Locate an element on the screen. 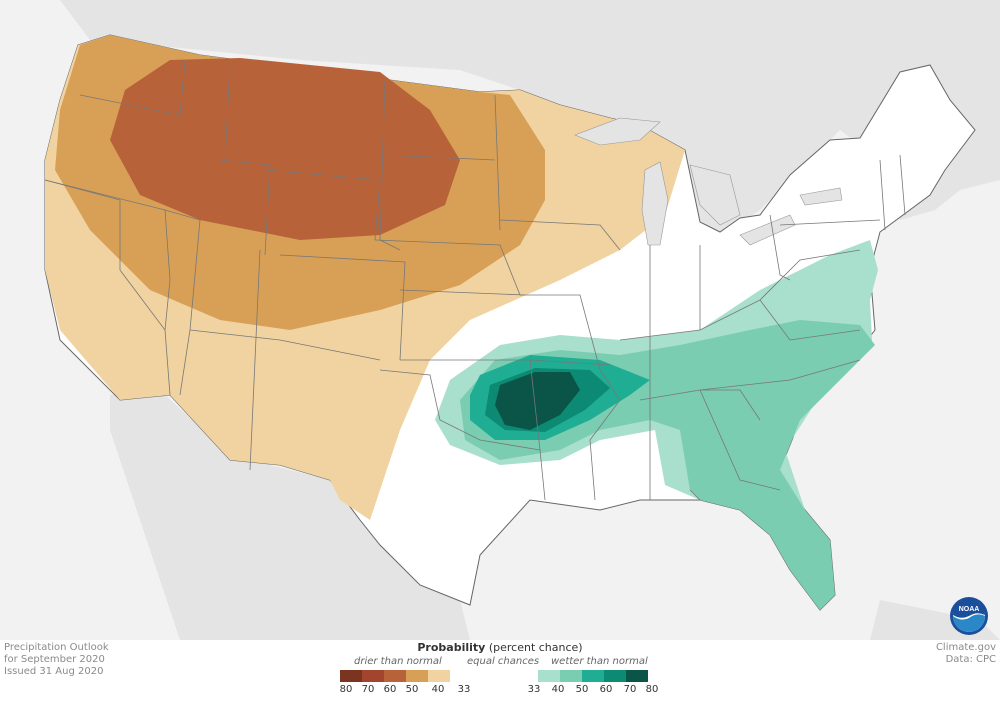 The image size is (1000, 704). outlook-period: for September 2020 is located at coordinates (54, 659).